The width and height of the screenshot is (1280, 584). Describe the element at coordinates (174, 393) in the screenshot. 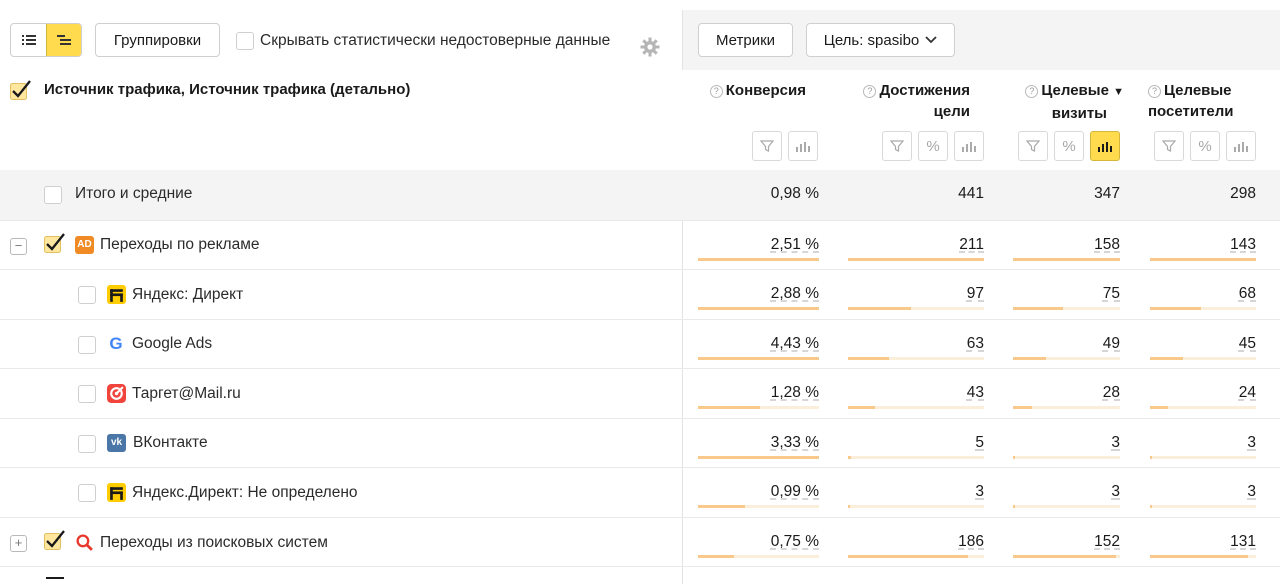

I see `row-label-wrap: Таргет@Mail.ru` at that location.